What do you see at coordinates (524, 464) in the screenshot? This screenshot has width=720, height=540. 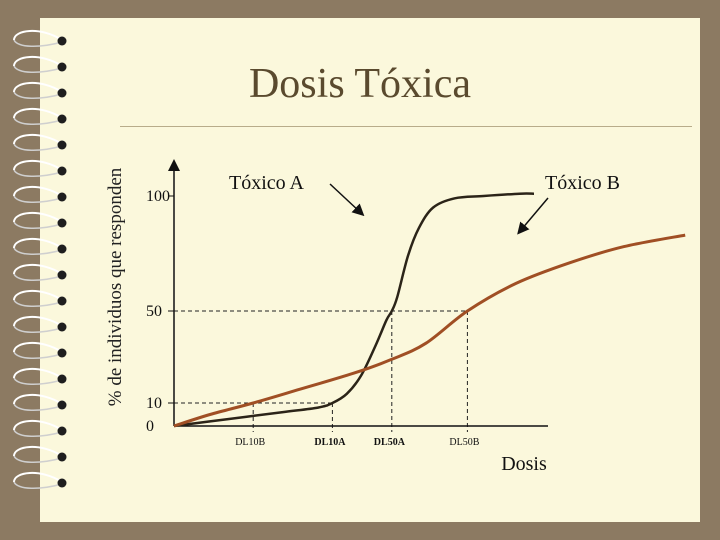 I see `x-axis-label: Dosis` at bounding box center [524, 464].